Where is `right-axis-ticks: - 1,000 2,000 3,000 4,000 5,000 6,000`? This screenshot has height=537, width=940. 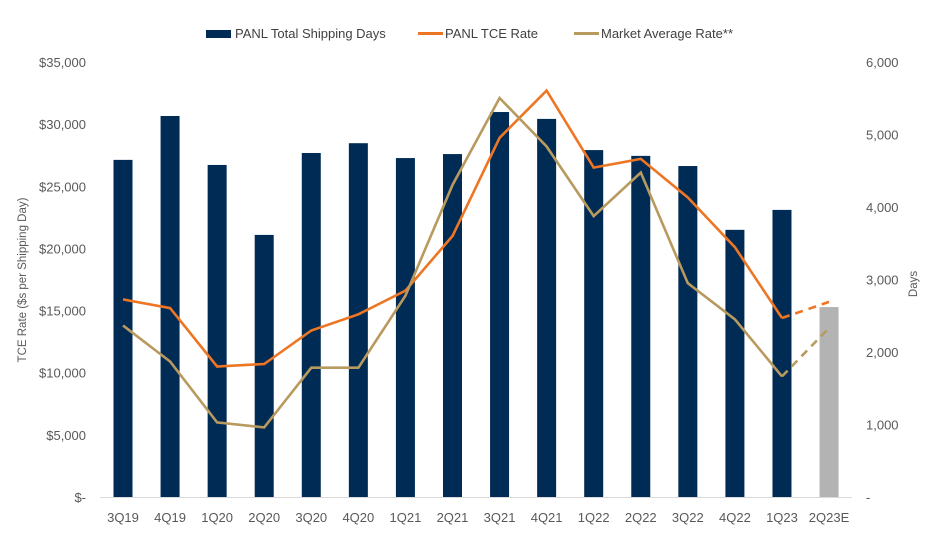 right-axis-ticks: - 1,000 2,000 3,000 4,000 5,000 6,000 is located at coordinates (882, 280).